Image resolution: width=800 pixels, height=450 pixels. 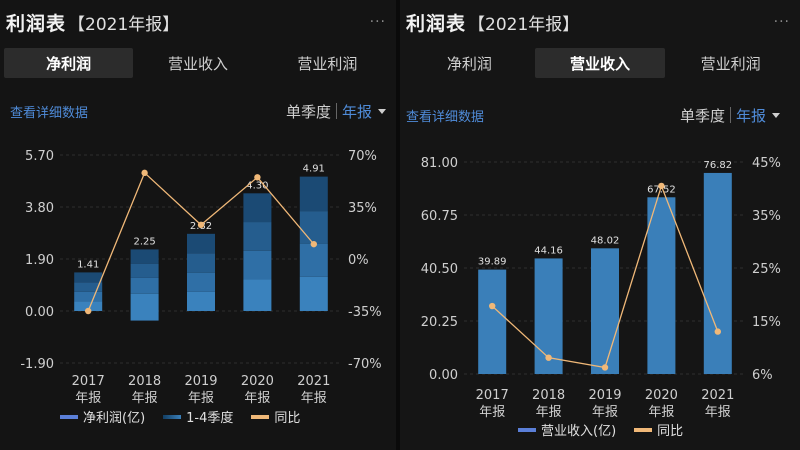 I want to click on x-tick-label: 2018, so click(x=144, y=381).